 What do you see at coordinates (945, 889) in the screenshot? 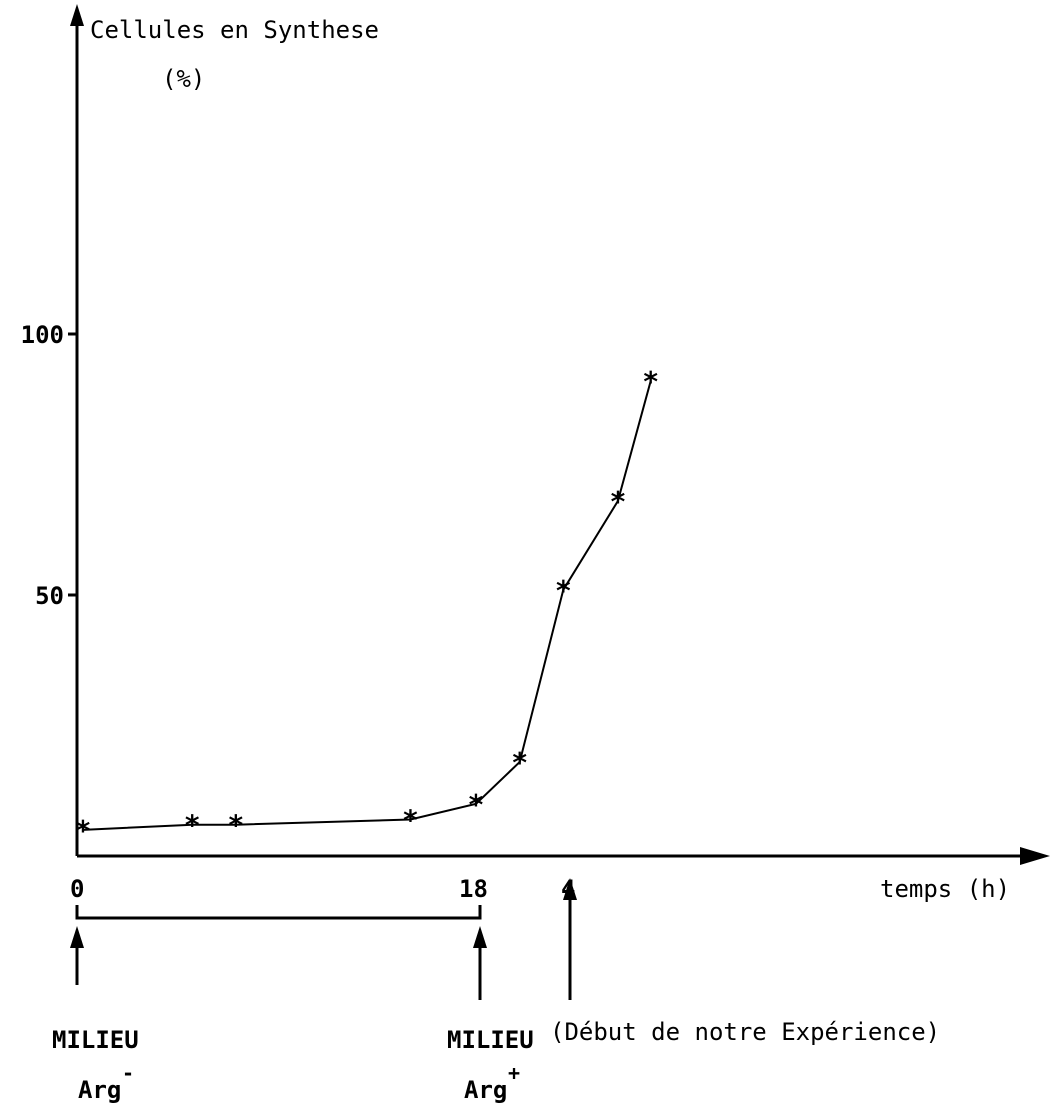
I see `x-axis-title: temps (h)` at bounding box center [945, 889].